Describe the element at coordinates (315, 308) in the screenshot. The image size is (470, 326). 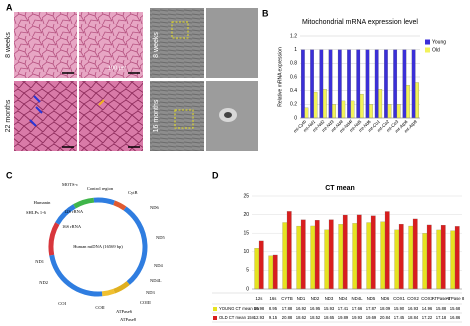
I see `table-value: 16.95` at that location.